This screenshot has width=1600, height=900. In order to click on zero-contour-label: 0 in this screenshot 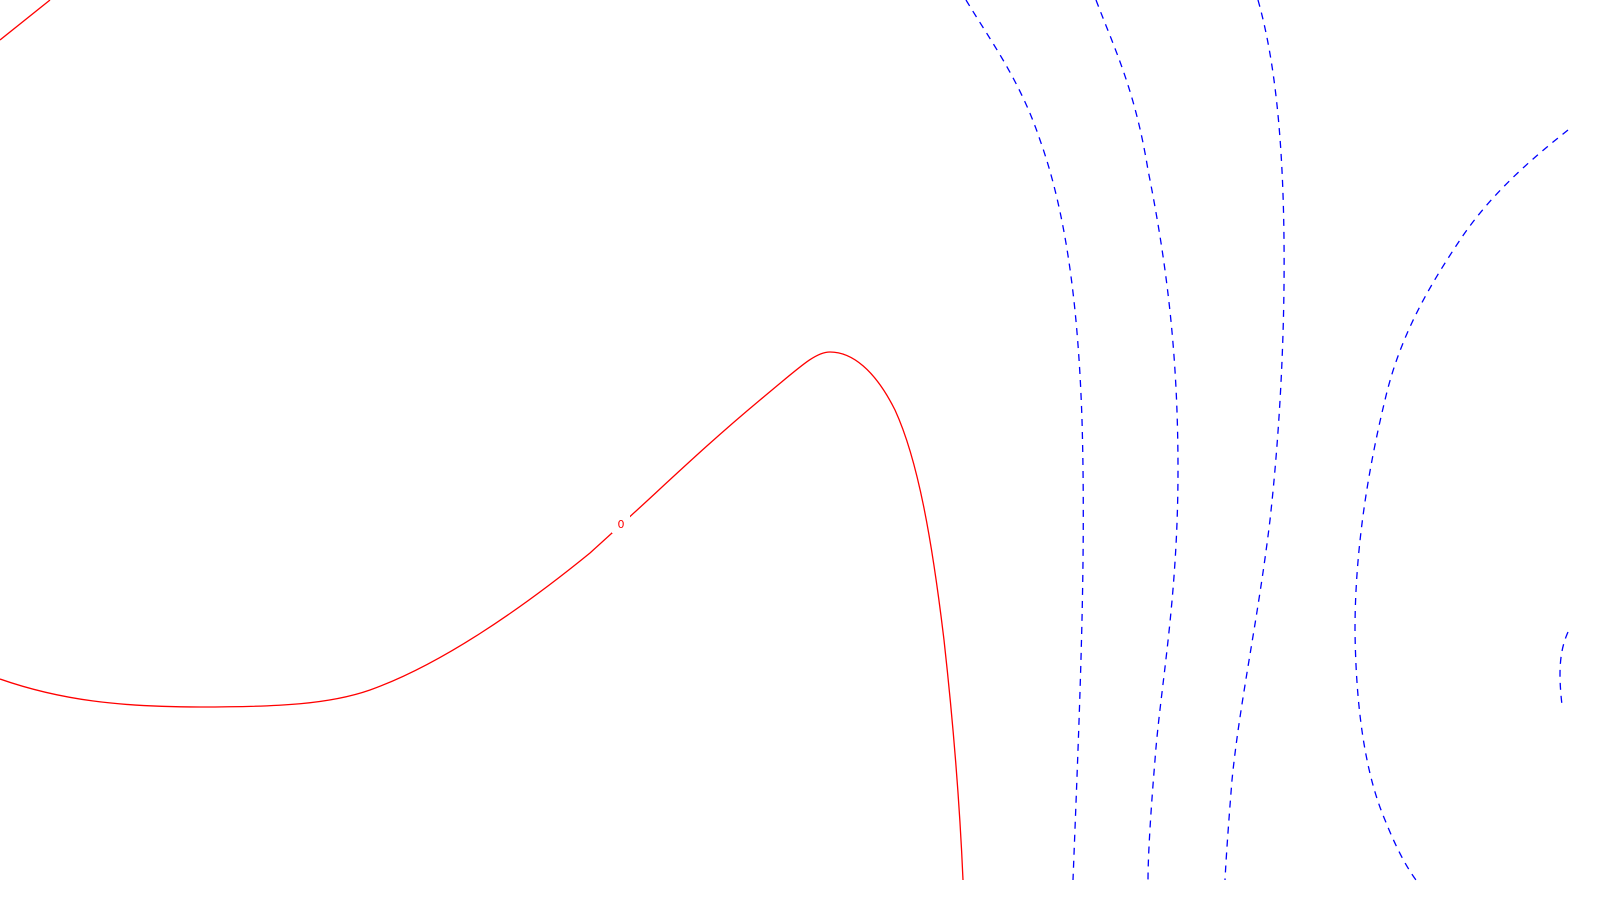, I will do `click(621, 524)`.